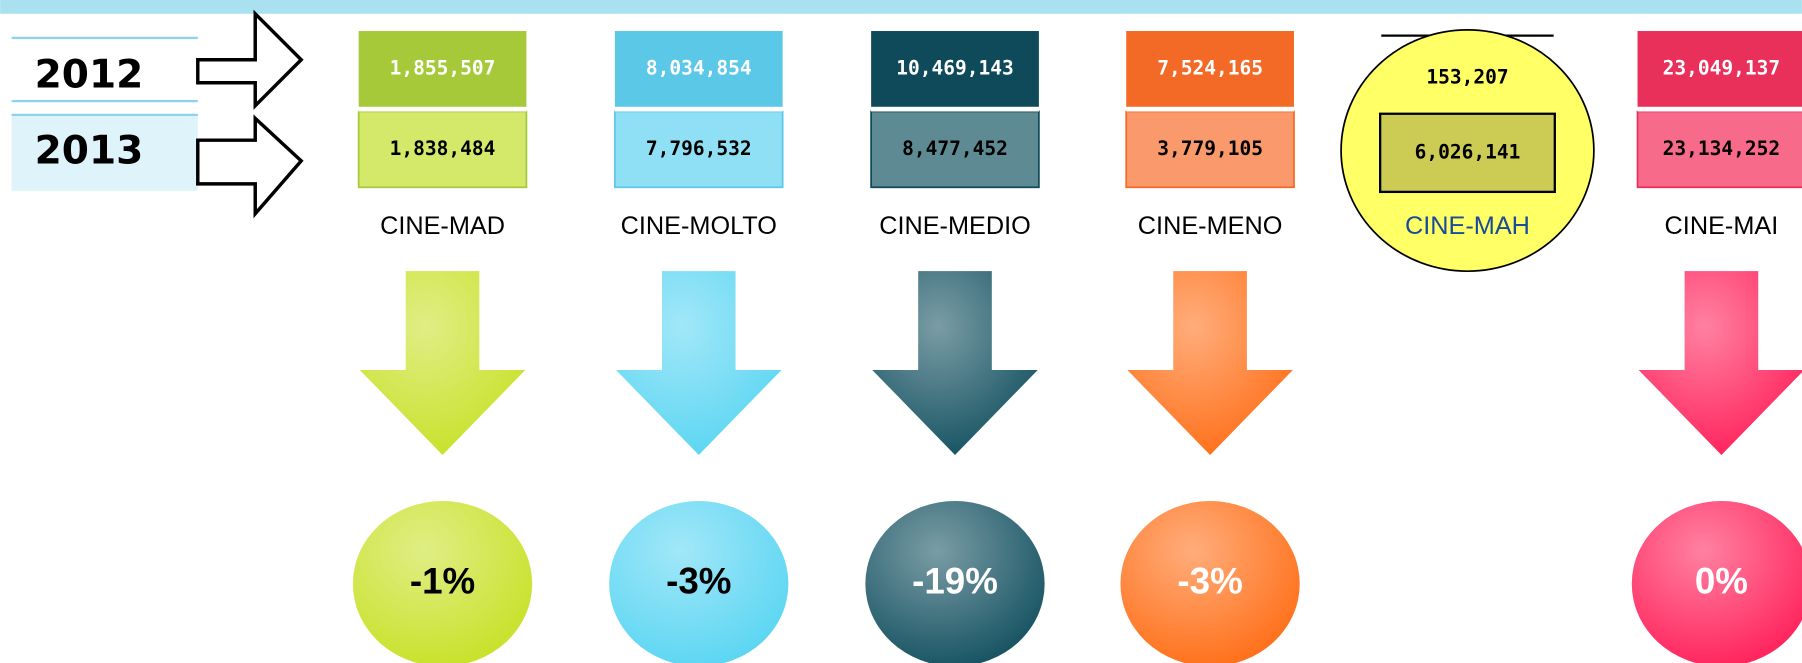 This screenshot has width=1802, height=663. I want to click on column-name: CINE-MAI, so click(1722, 226).